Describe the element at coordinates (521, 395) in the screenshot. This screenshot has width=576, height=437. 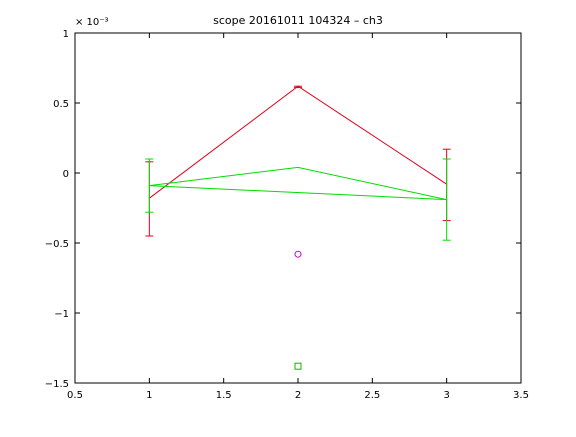
I see `x-tick-label: 3.5` at that location.